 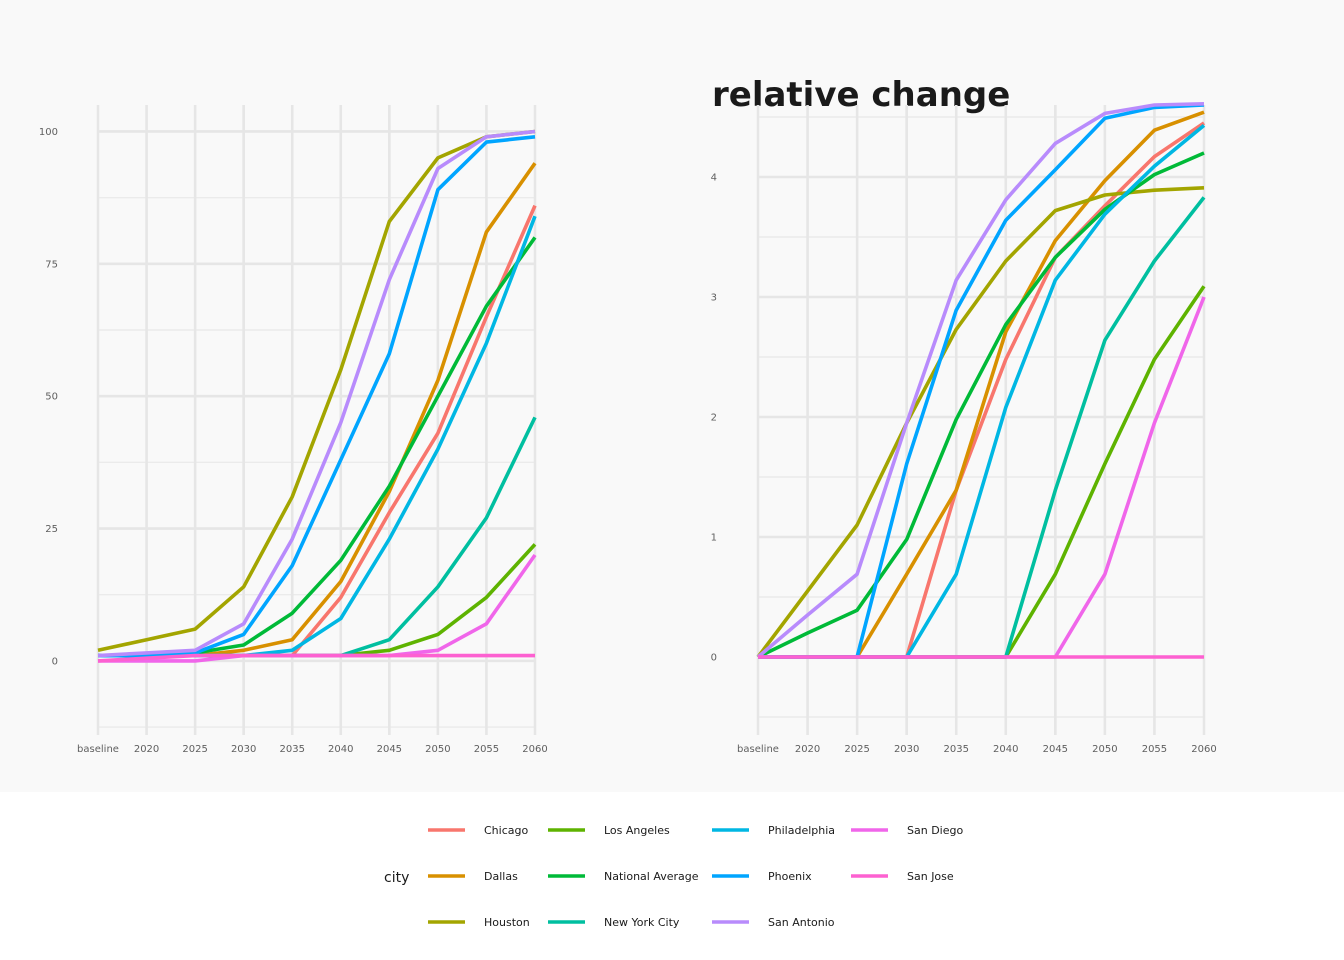 I want to click on y-tick-label: 25, so click(x=51, y=529).